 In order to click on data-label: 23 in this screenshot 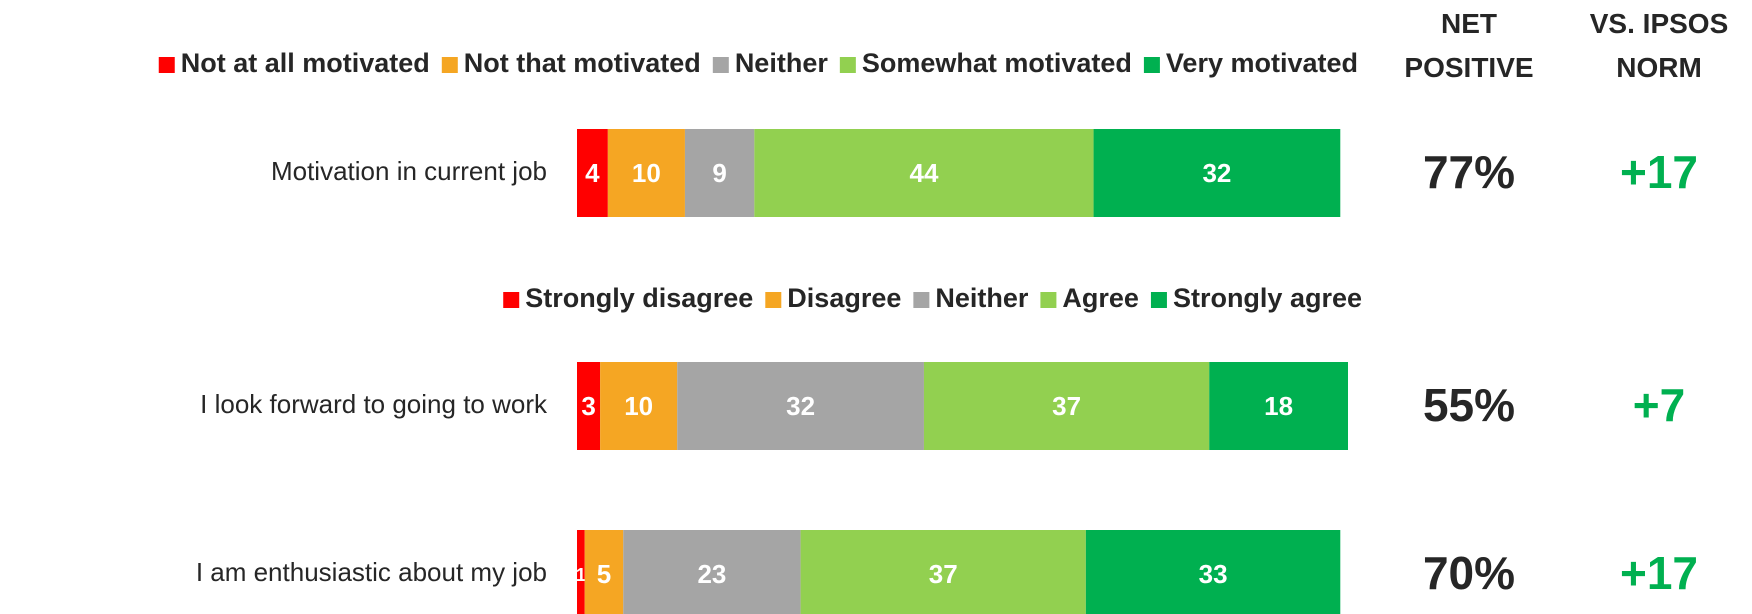, I will do `click(711, 574)`.